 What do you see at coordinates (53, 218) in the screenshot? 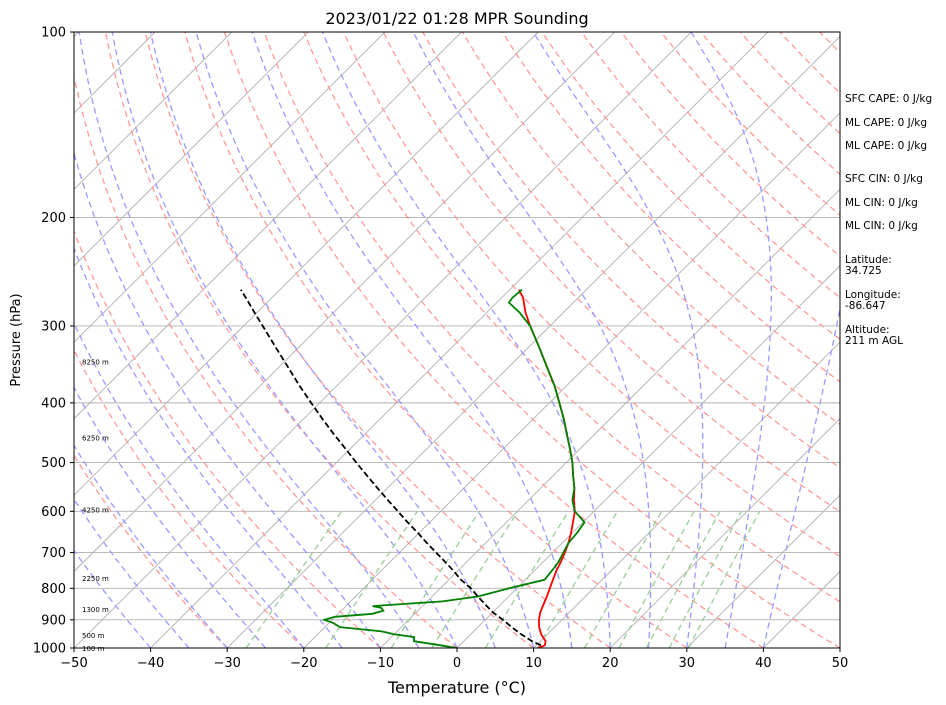
I see `y-tick-label: 200` at bounding box center [53, 218].